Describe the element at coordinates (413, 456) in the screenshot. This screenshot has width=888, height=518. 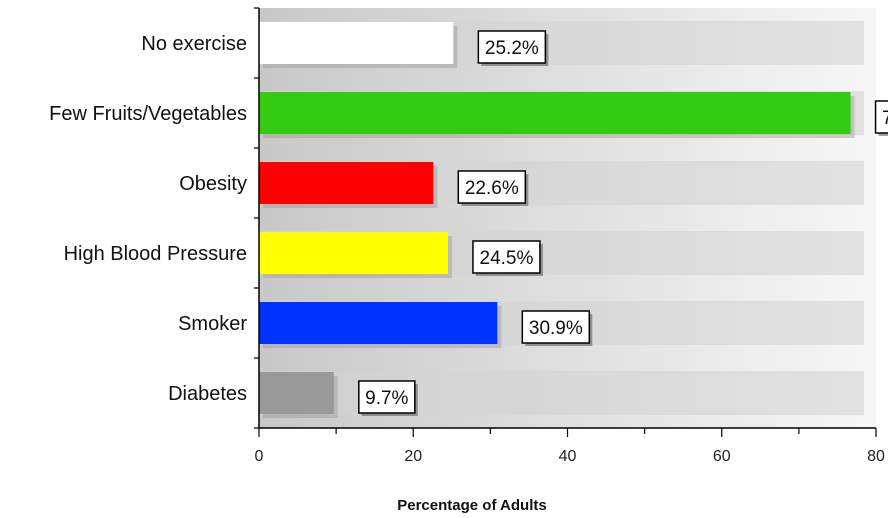
I see `x-tick-label: 20` at that location.